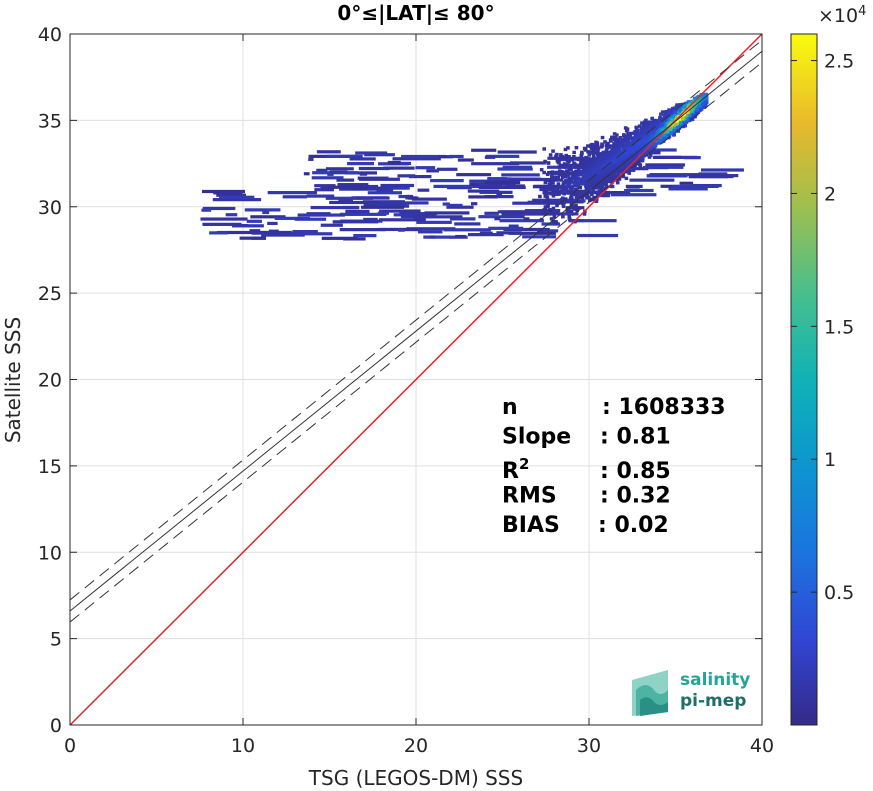 The image size is (873, 791). What do you see at coordinates (830, 460) in the screenshot?
I see `colorbar-tick-label: 1` at bounding box center [830, 460].